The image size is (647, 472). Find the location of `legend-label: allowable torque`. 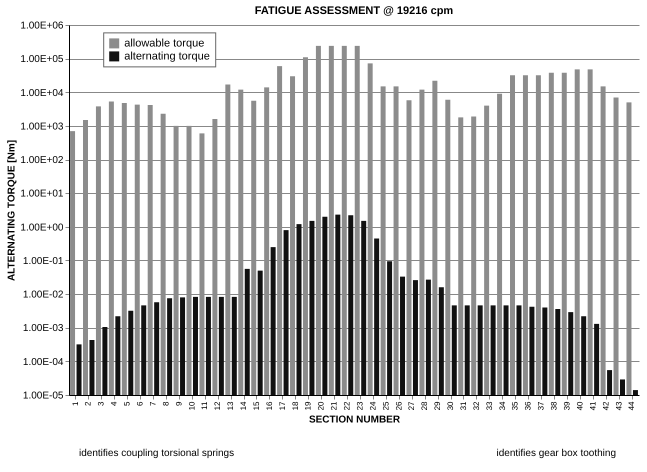

legend-label: allowable torque is located at coordinates (164, 43).